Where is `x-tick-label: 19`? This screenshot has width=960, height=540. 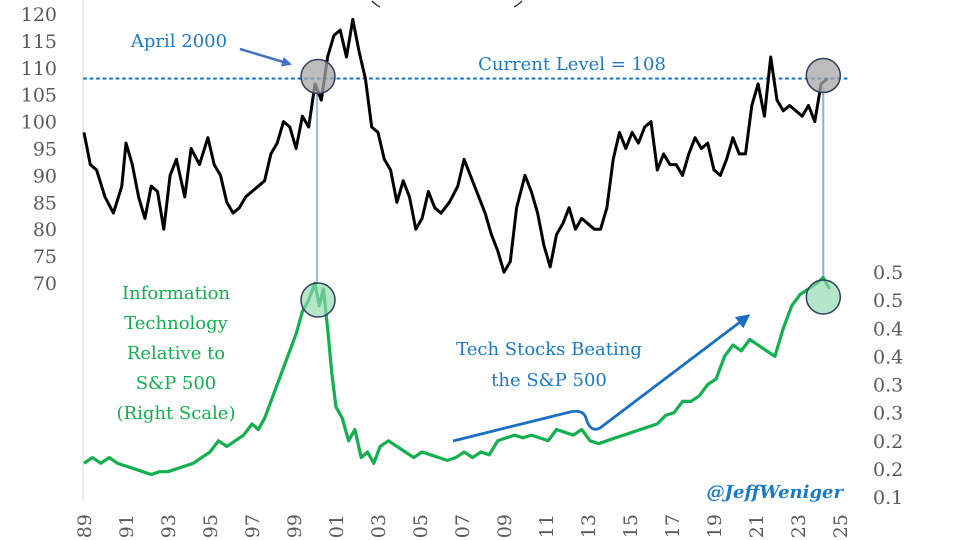
x-tick-label: 19 is located at coordinates (715, 526).